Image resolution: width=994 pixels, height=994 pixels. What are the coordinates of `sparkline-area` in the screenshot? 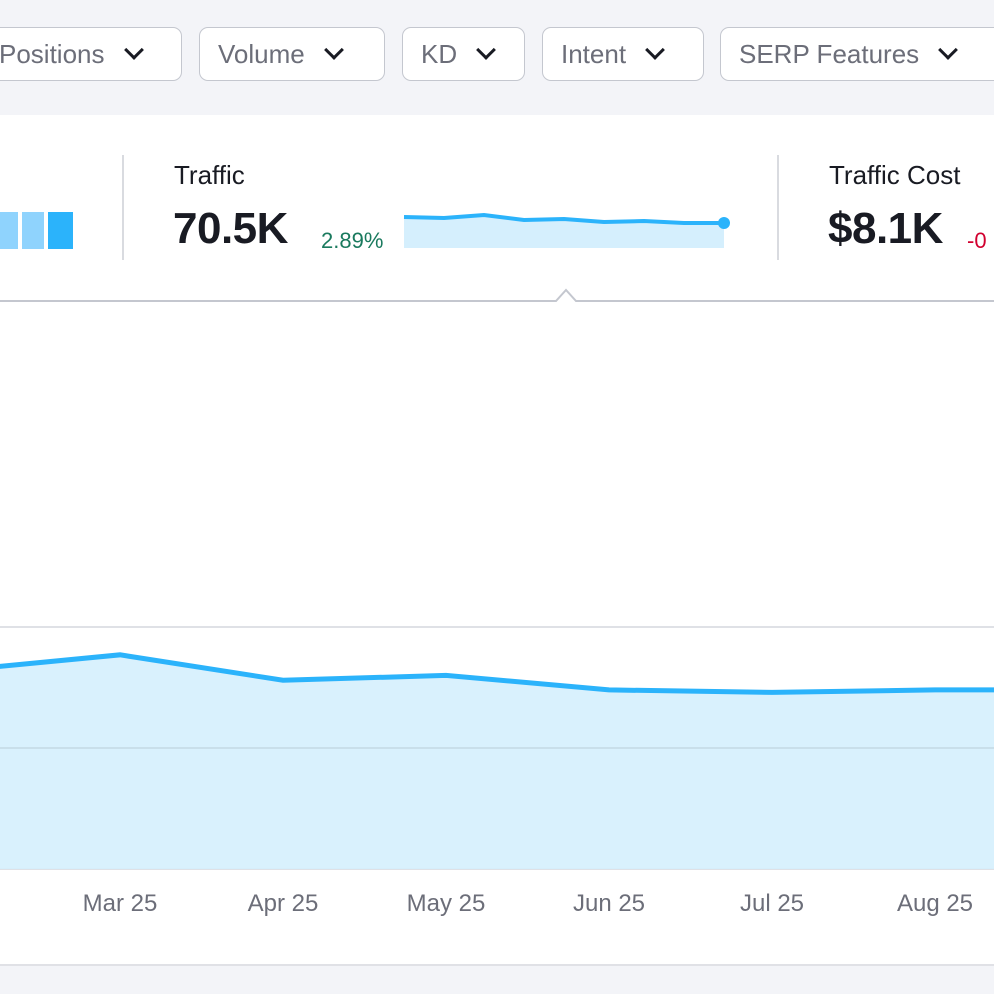 It's located at (564, 231).